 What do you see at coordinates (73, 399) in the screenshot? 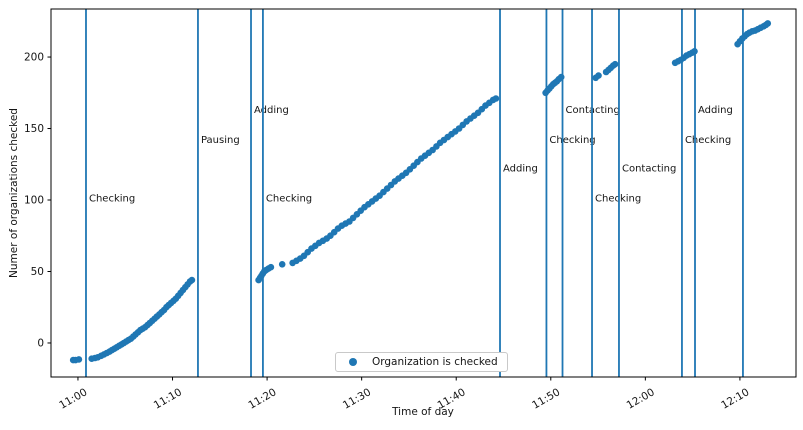
I see `x-tick-label: 11:00` at bounding box center [73, 399].